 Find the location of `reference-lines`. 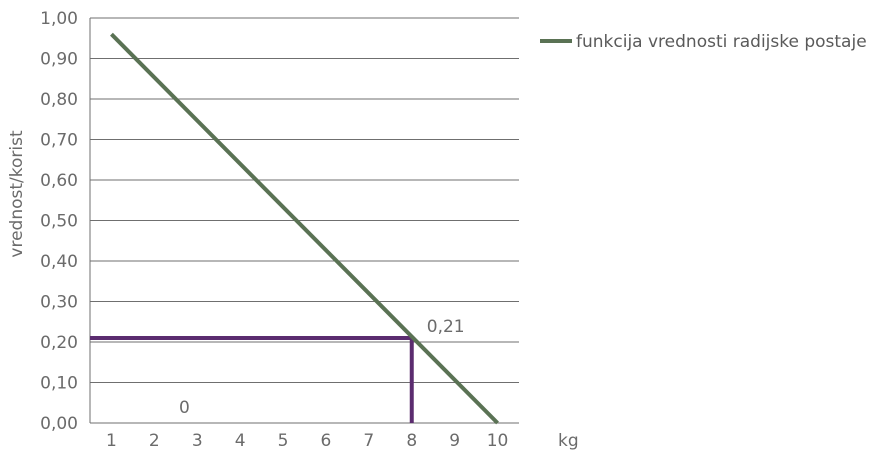

reference-lines is located at coordinates (252, 379).